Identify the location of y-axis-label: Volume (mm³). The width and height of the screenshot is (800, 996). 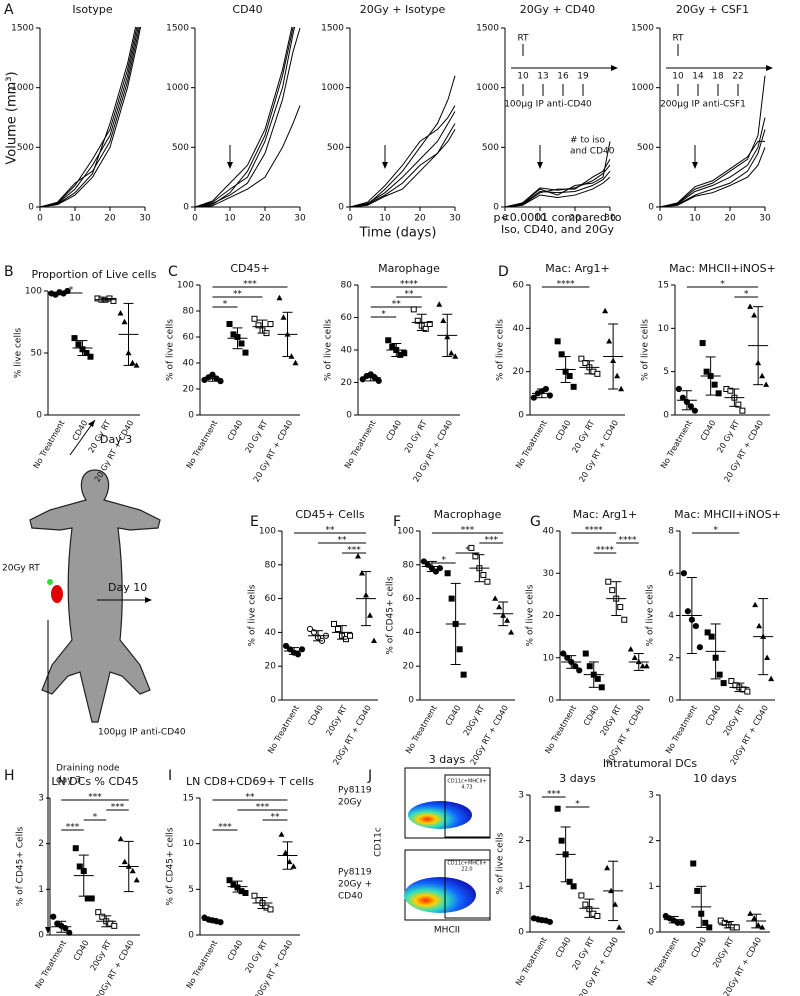
(12, 117).